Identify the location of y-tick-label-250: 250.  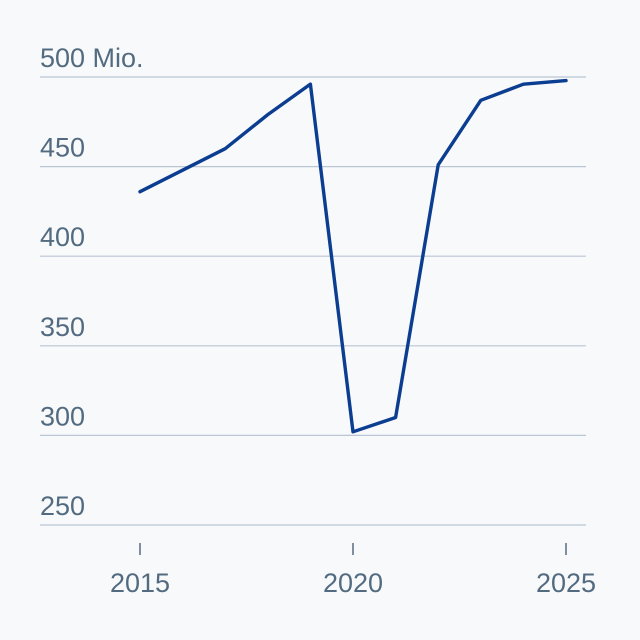
(62, 506).